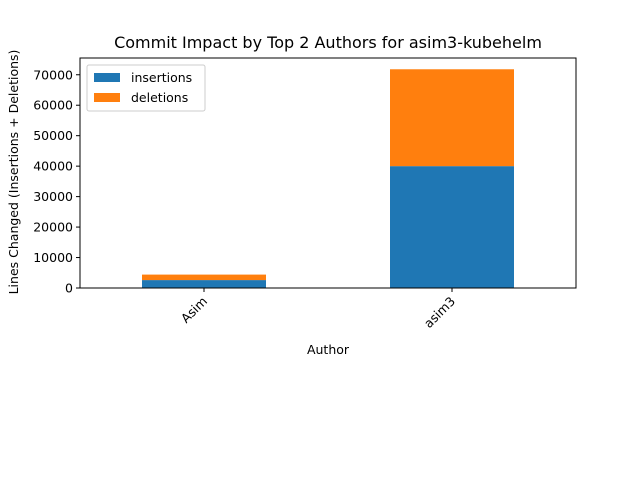  I want to click on bar-deletions-Asim, so click(204, 277).